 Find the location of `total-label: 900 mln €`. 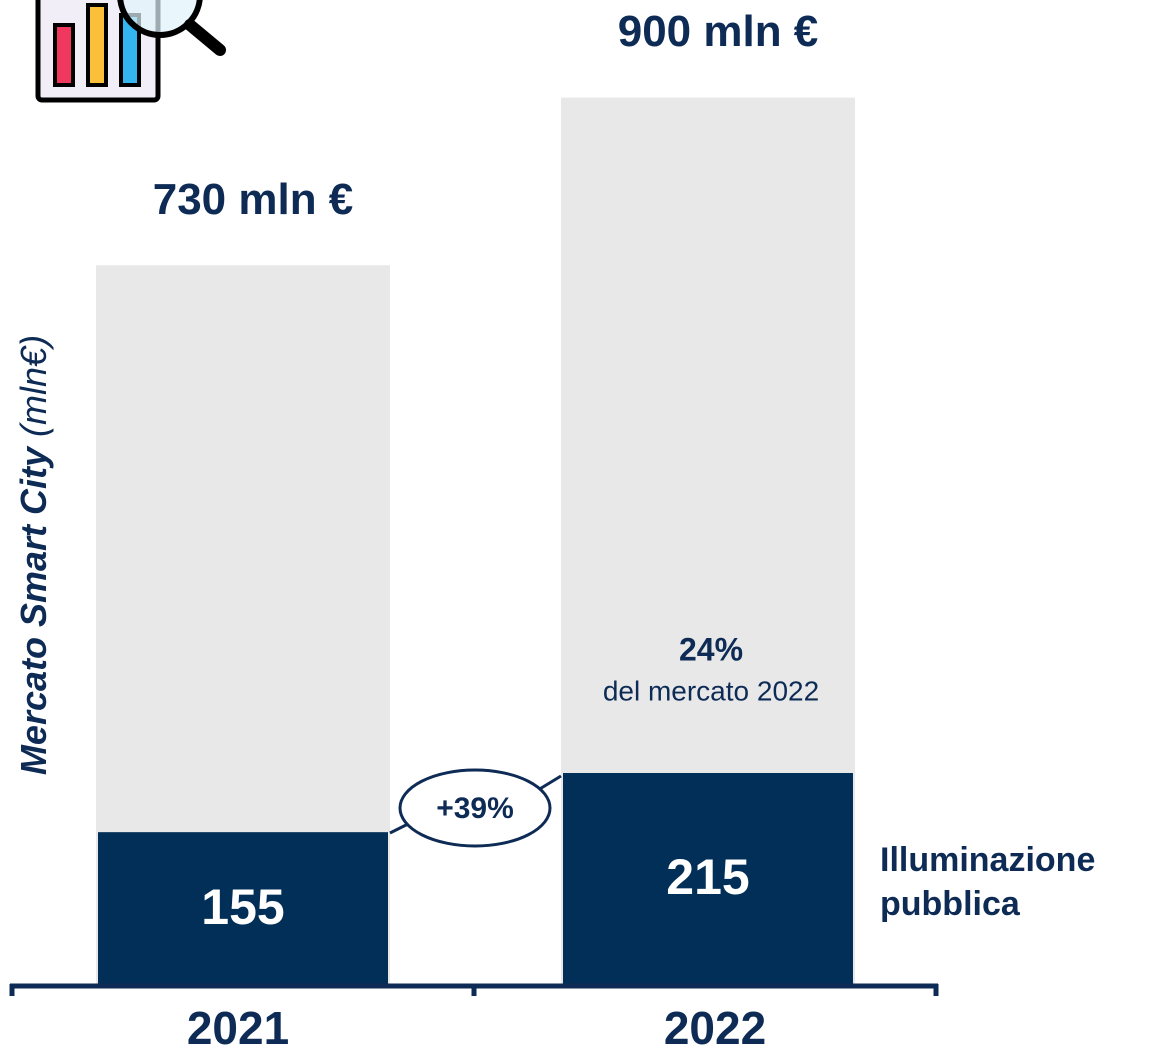

total-label: 900 mln € is located at coordinates (718, 31).